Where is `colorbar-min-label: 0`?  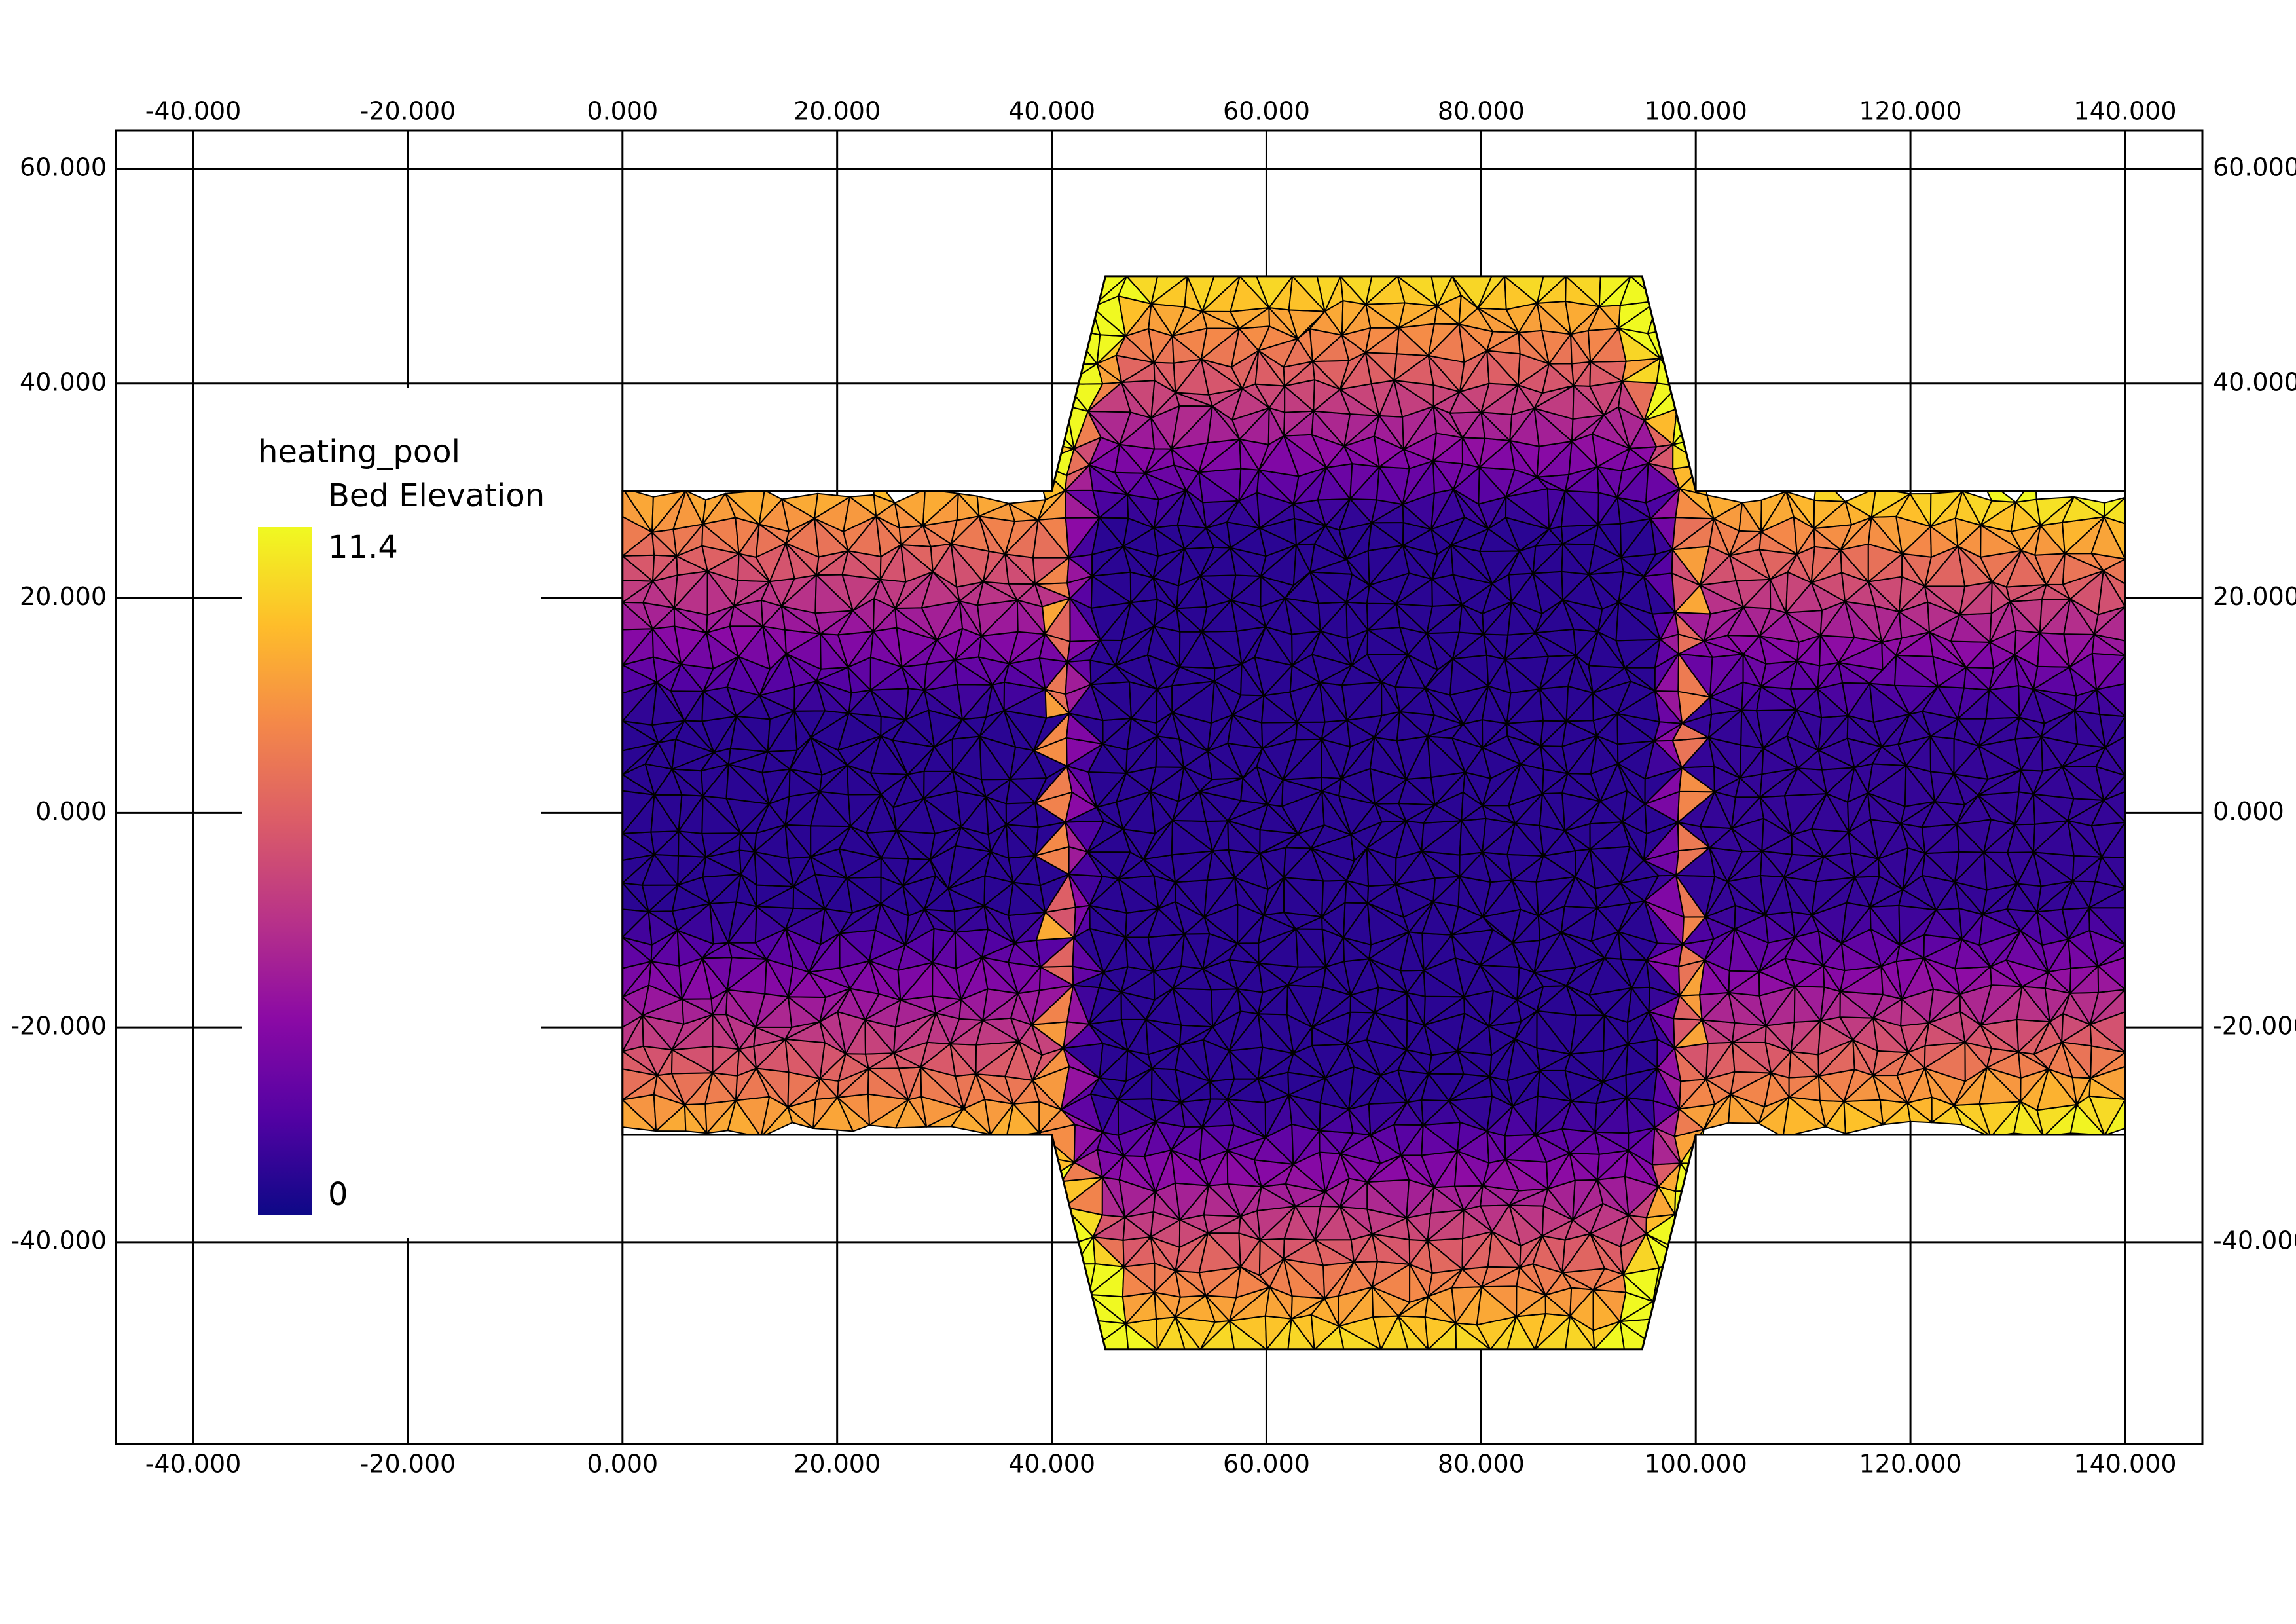 colorbar-min-label: 0 is located at coordinates (338, 1194).